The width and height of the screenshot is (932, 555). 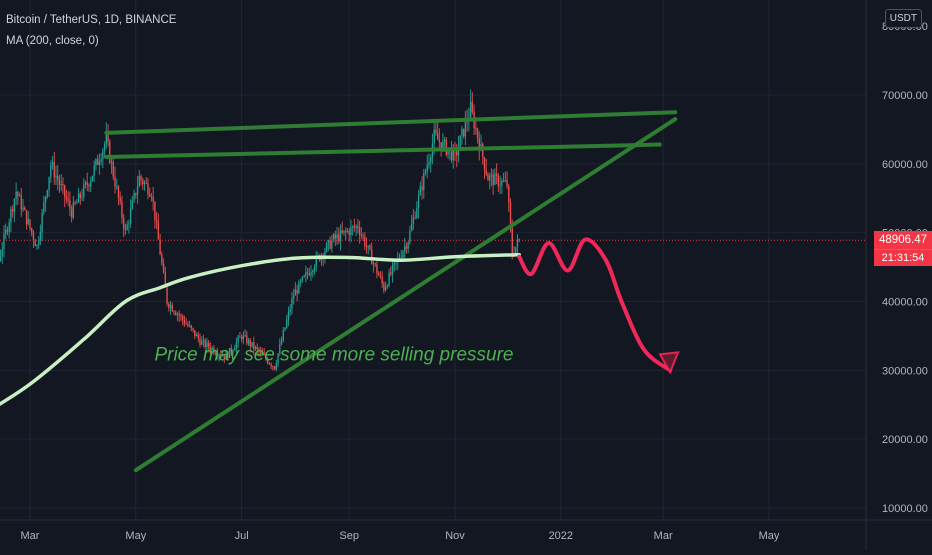 I want to click on y-tick-label: 10000.00, so click(x=905, y=509).